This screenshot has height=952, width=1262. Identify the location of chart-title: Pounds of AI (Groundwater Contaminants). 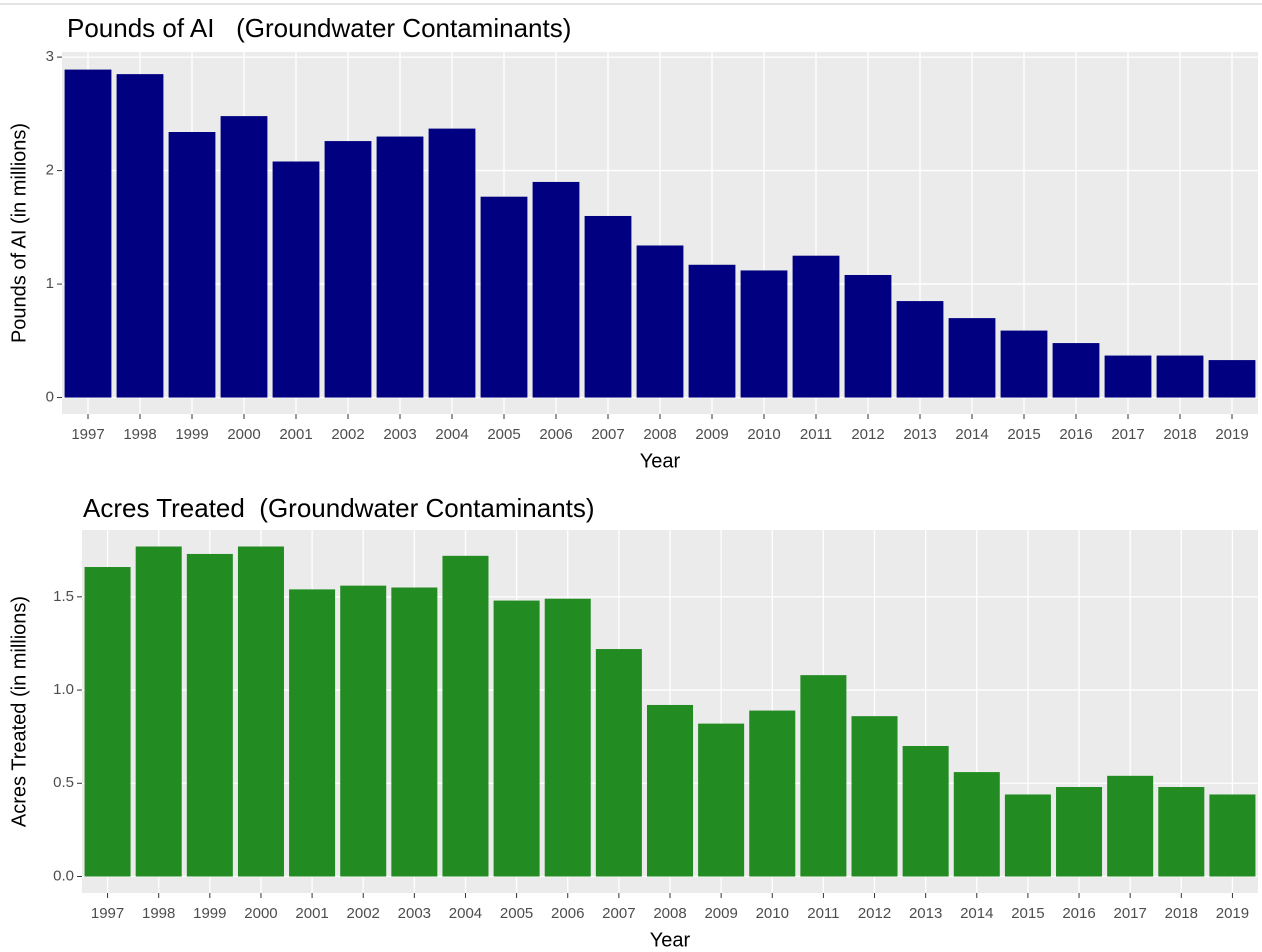
(319, 28).